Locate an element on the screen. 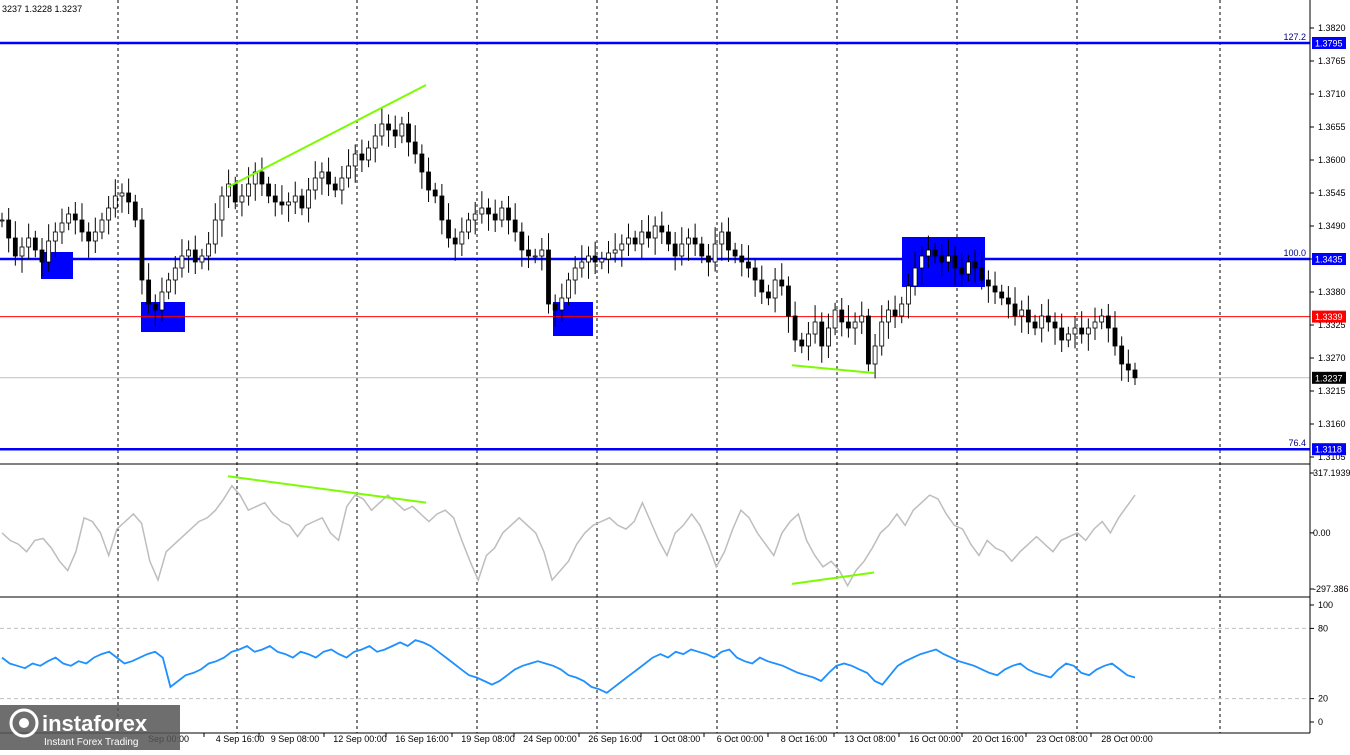 Image resolution: width=1350 pixels, height=755 pixels. price-tick-label: 1.3655 is located at coordinates (1332, 127).